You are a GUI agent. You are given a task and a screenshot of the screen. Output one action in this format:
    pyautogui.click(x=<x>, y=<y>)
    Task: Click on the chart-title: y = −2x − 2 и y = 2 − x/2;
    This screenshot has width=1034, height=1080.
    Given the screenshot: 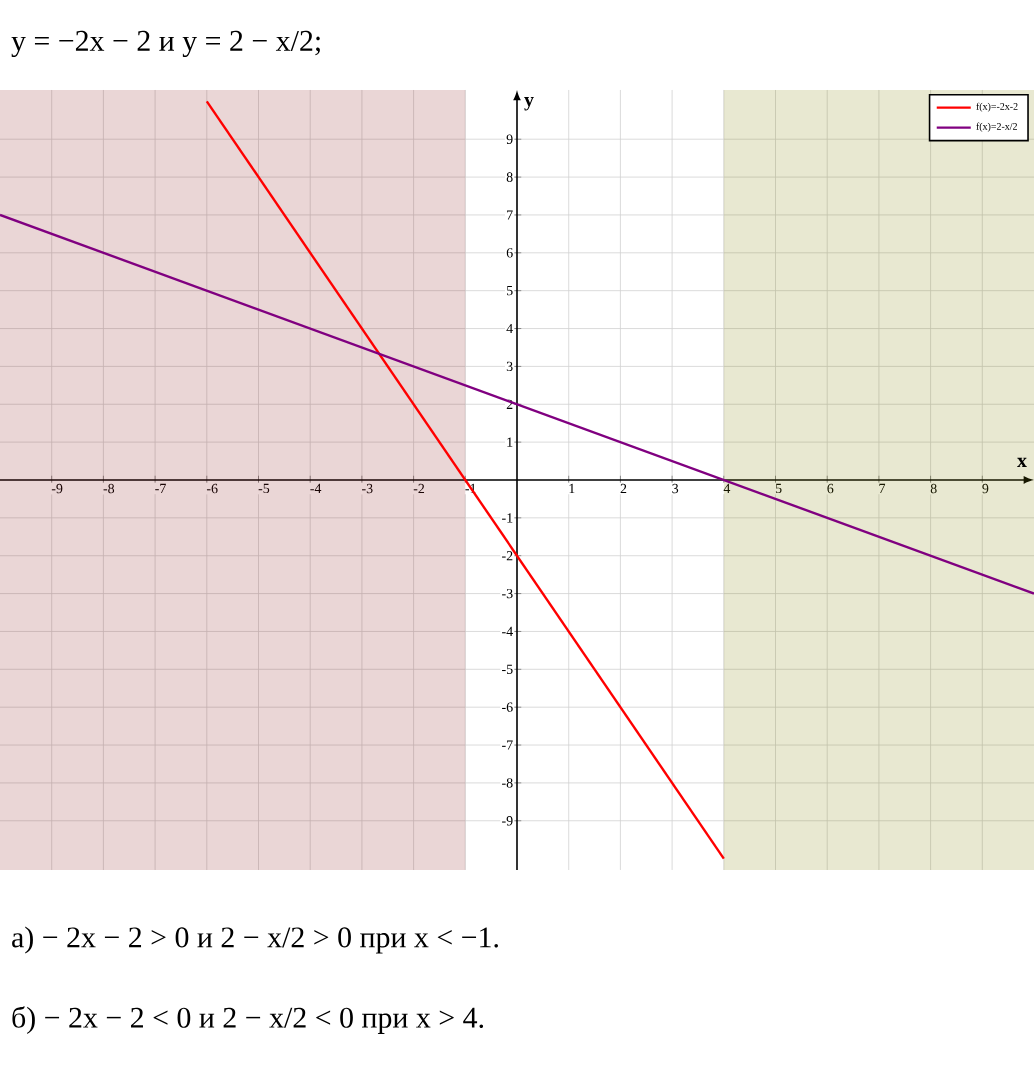 What is the action you would take?
    pyautogui.click(x=165, y=44)
    